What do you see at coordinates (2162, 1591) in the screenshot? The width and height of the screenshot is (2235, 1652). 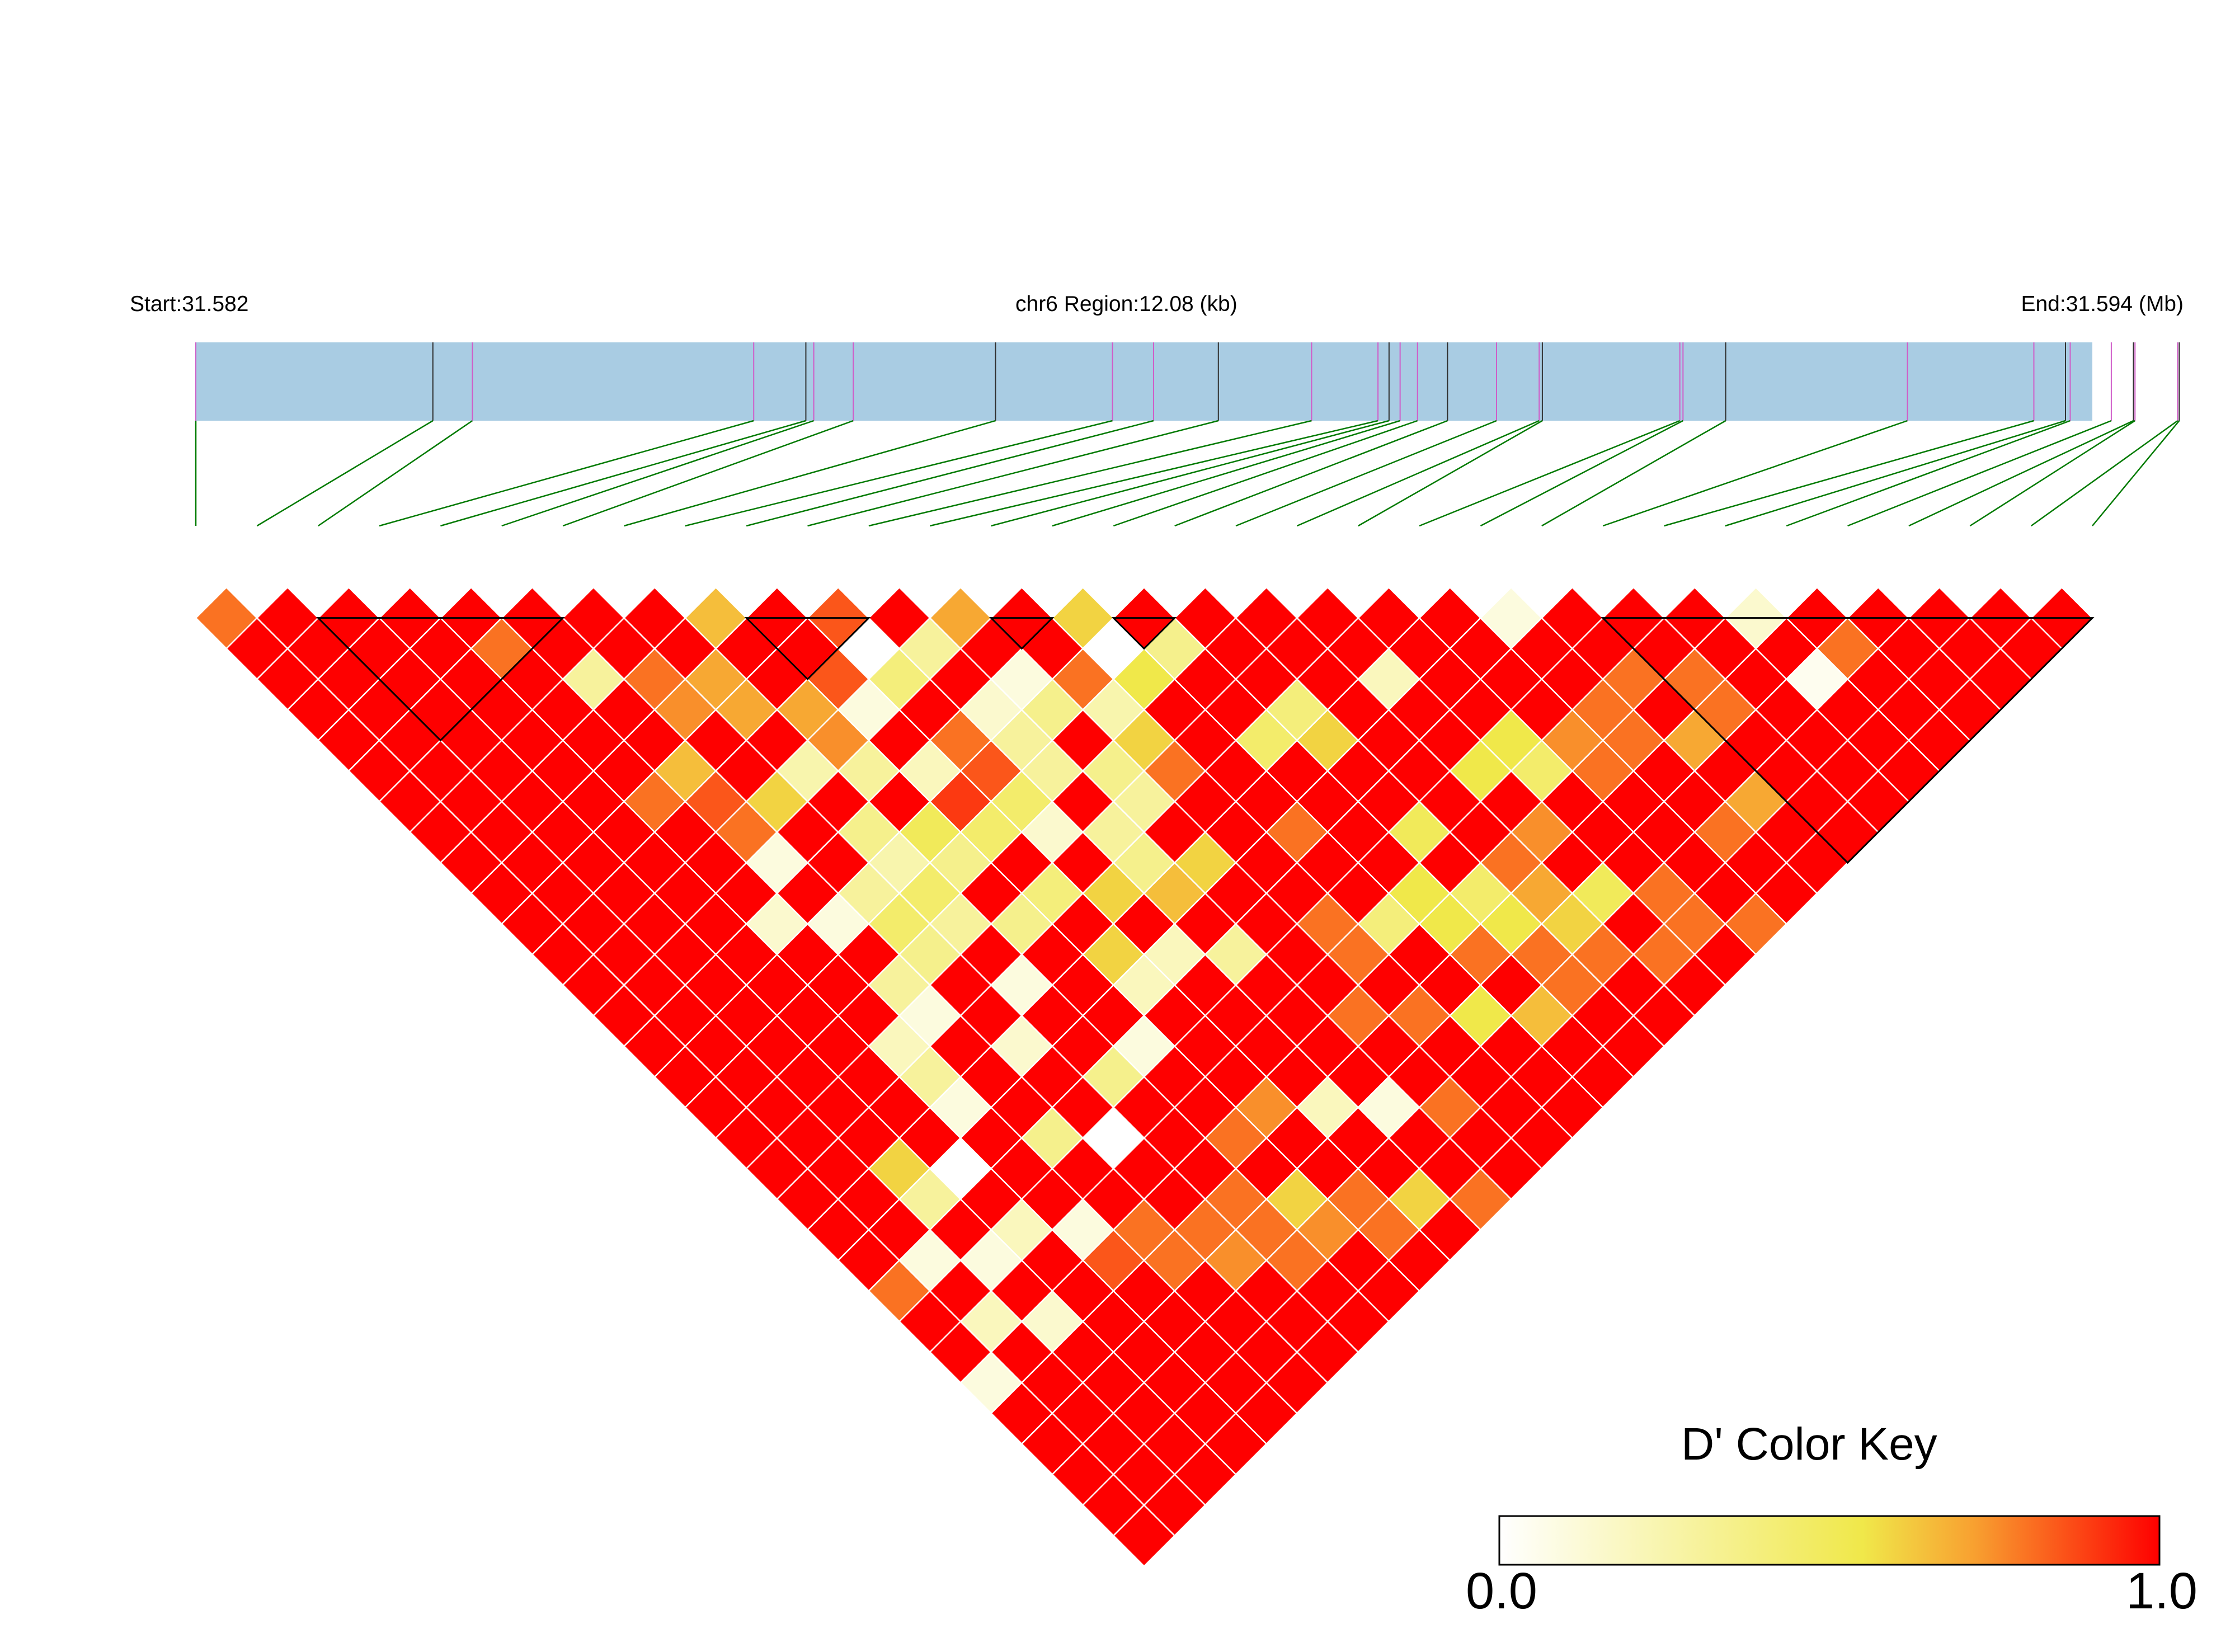 I see `color-key-max-label: 1.0` at bounding box center [2162, 1591].